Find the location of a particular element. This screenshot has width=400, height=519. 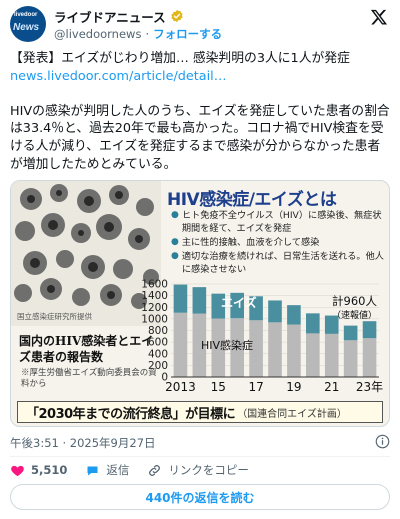

bar-hiv-2017 is located at coordinates (256, 348).